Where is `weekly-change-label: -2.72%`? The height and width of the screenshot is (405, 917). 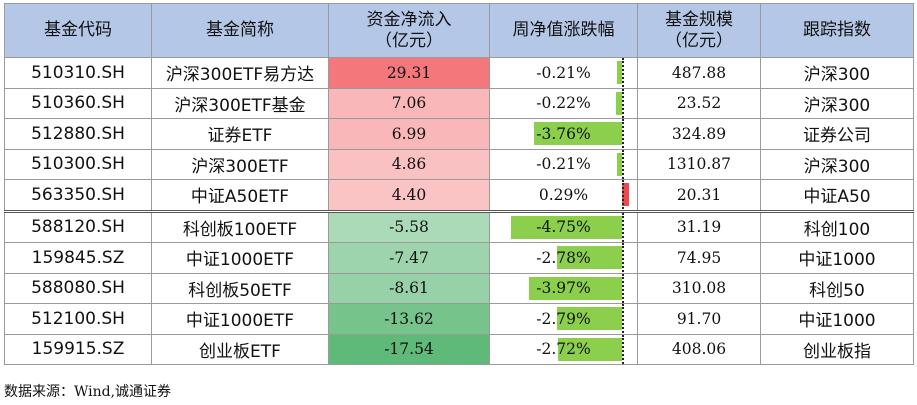
weekly-change-label: -2.72% is located at coordinates (563, 349).